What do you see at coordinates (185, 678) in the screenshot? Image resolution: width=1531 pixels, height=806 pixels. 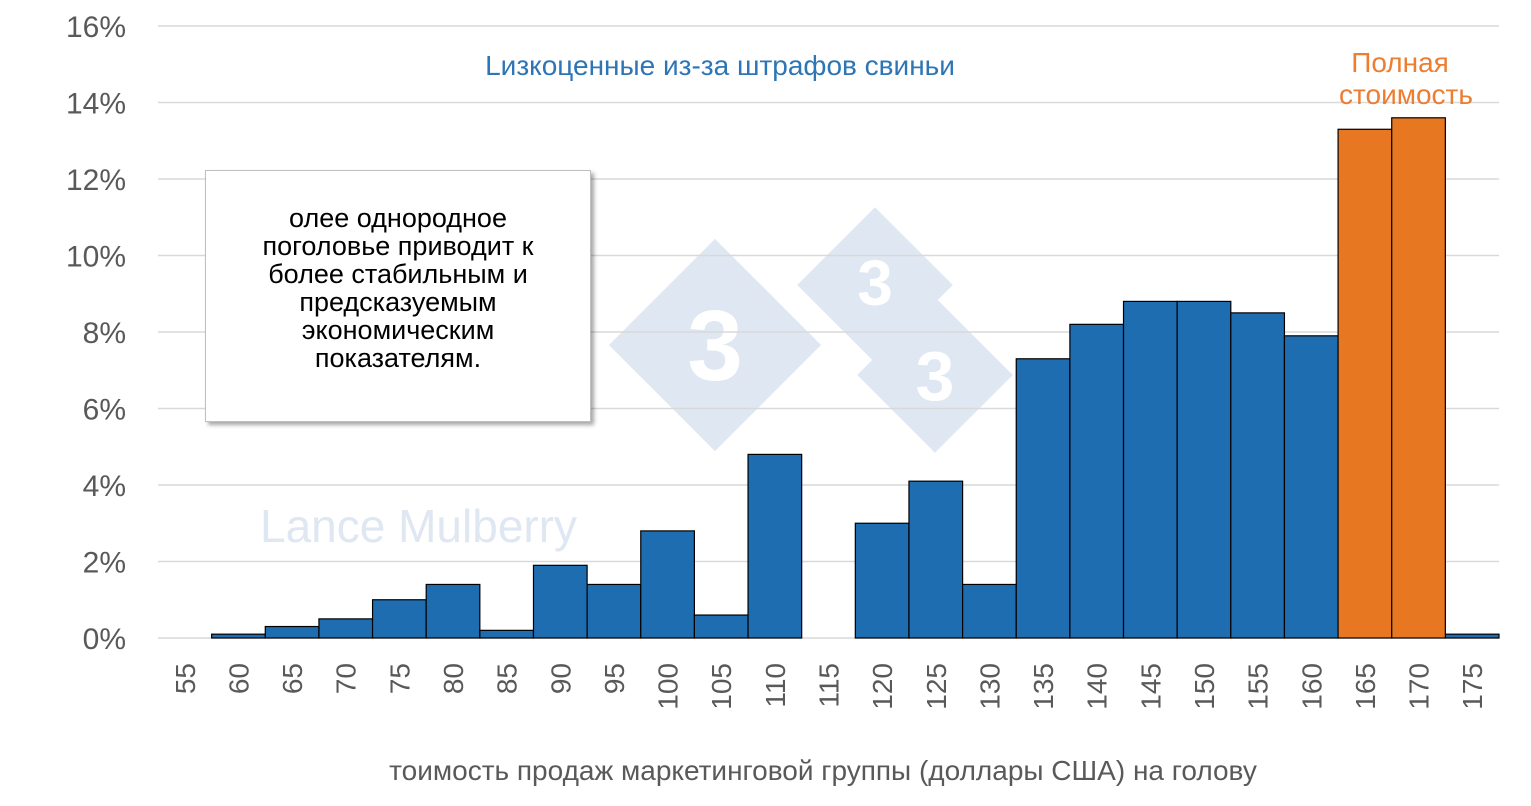 I see `x-tick-label: 55` at bounding box center [185, 678].